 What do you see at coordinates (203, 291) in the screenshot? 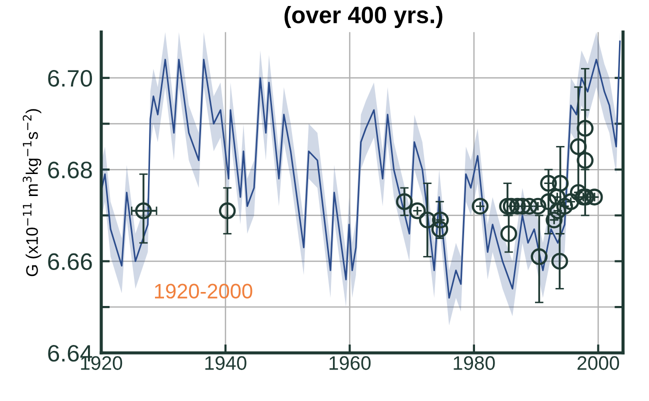
I see `annotation: 1920-2000` at bounding box center [203, 291].